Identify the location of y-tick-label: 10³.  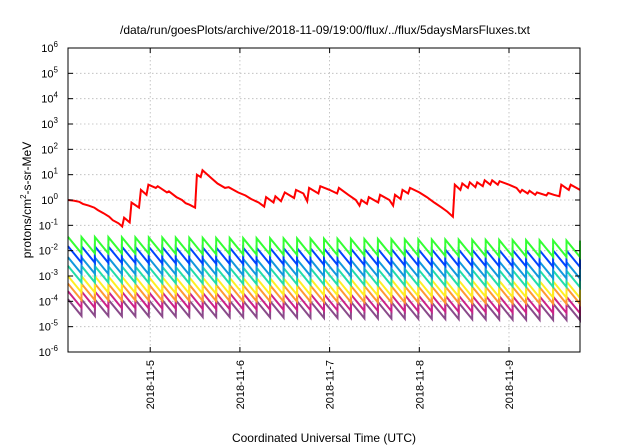
(49, 123).